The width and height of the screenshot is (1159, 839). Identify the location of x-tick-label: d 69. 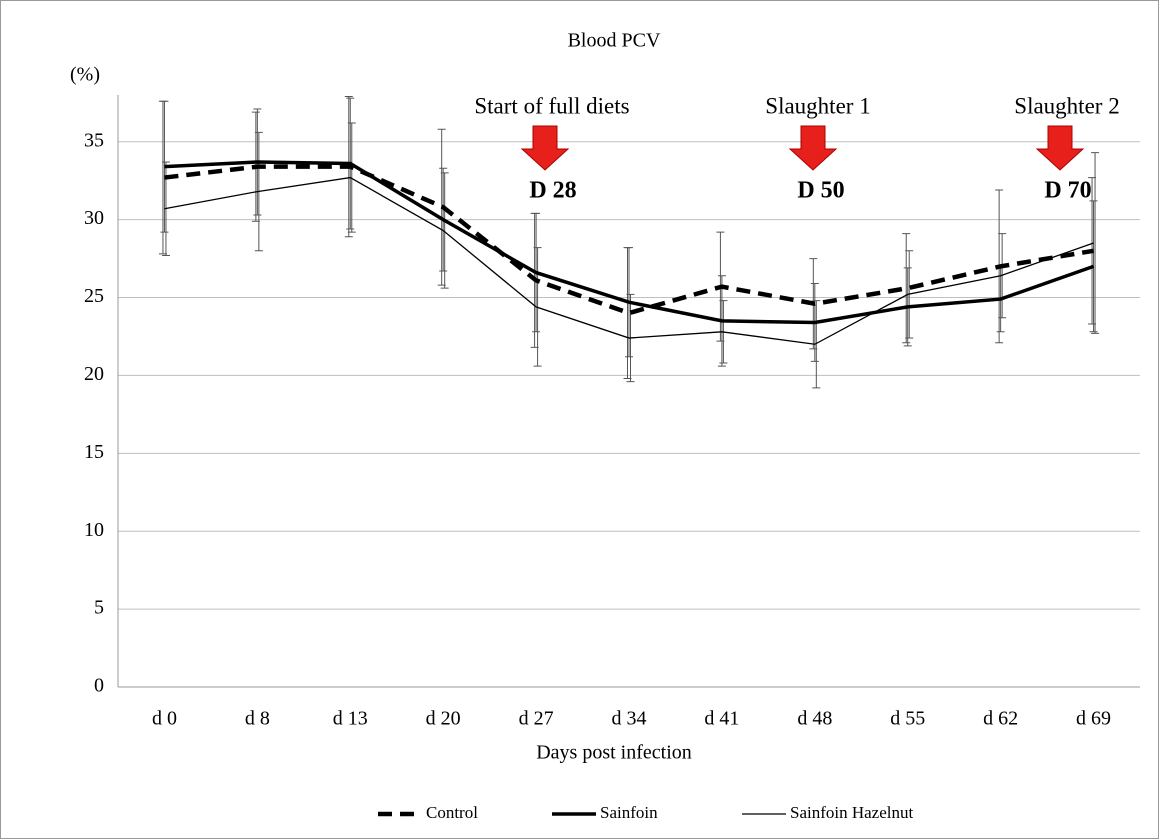
(1093, 719).